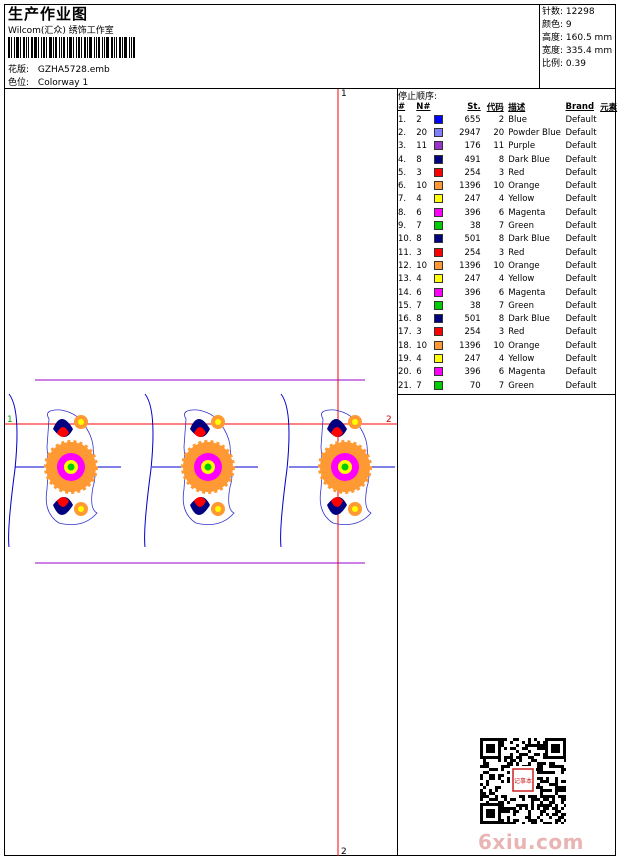 This screenshot has width=620, height=860. I want to click on row-needle: 20, so click(422, 132).